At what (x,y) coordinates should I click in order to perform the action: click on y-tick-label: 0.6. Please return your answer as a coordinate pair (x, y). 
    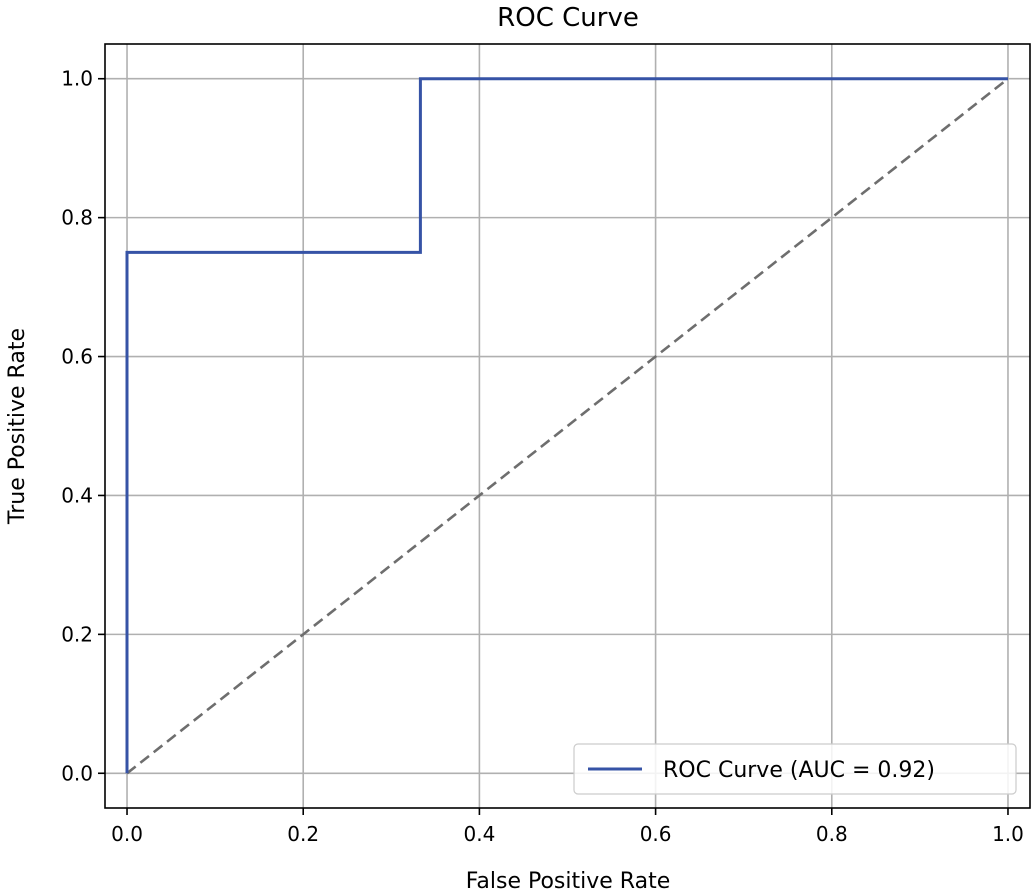
    Looking at the image, I should click on (77, 357).